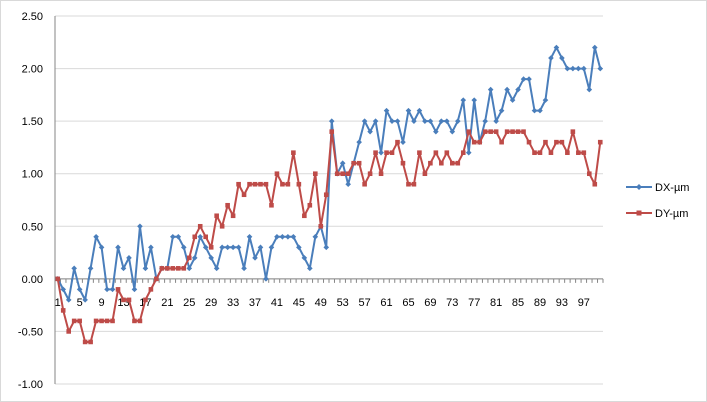 The height and width of the screenshot is (402, 707). What do you see at coordinates (32, 280) in the screenshot?
I see `y-tick-label: 0.00` at bounding box center [32, 280].